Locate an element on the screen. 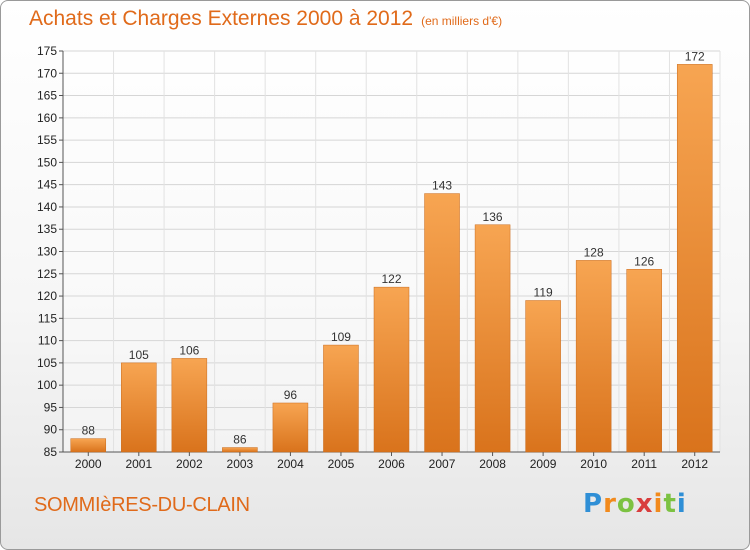  data-label: 86 is located at coordinates (240, 440).